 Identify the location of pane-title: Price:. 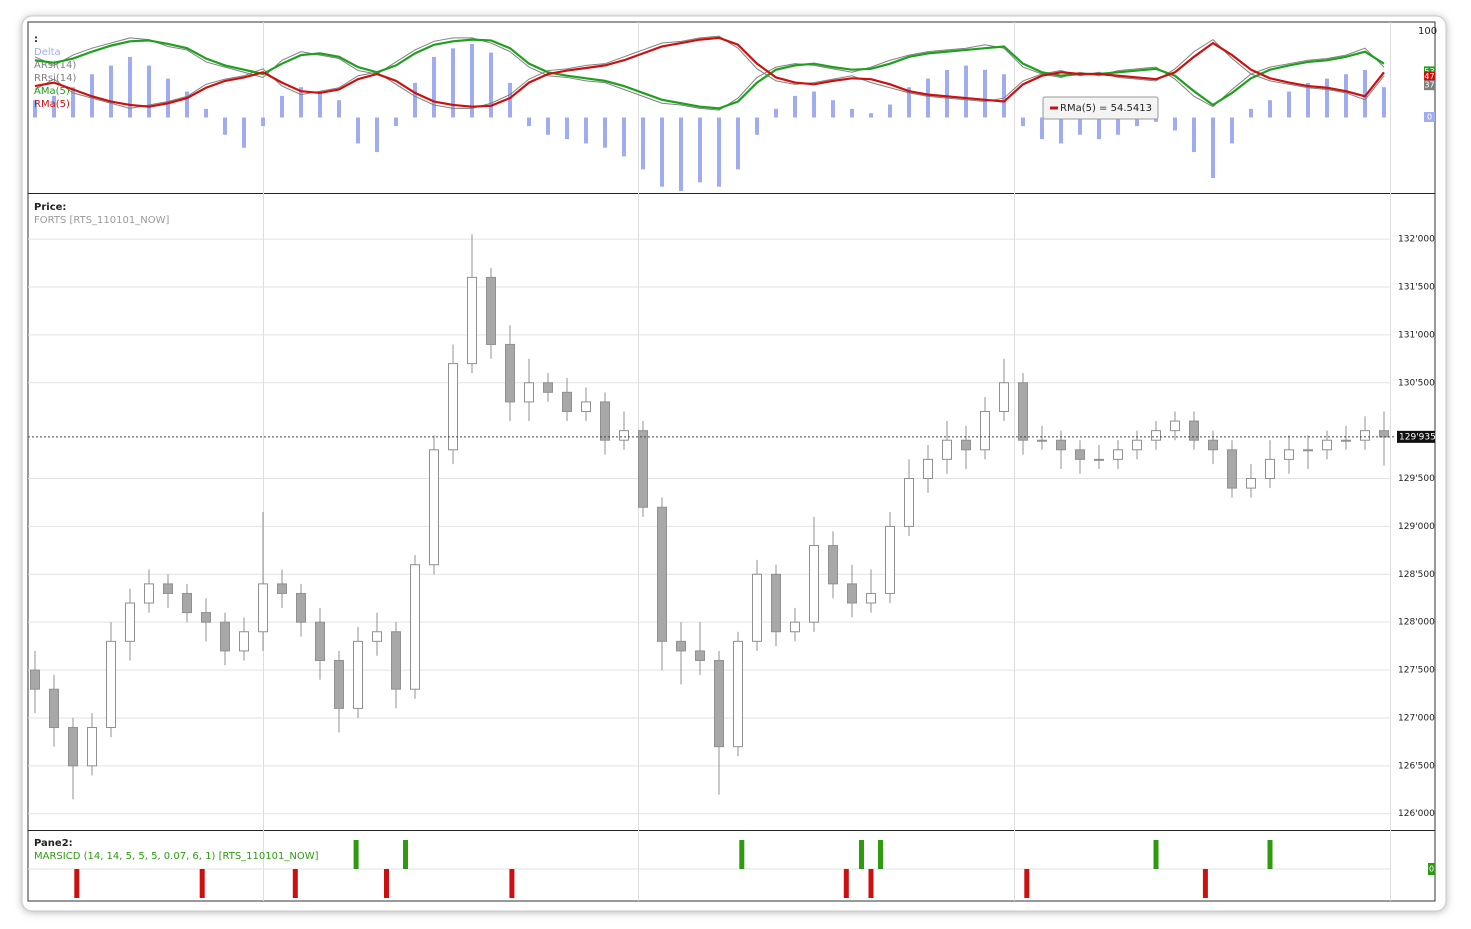
(50, 207).